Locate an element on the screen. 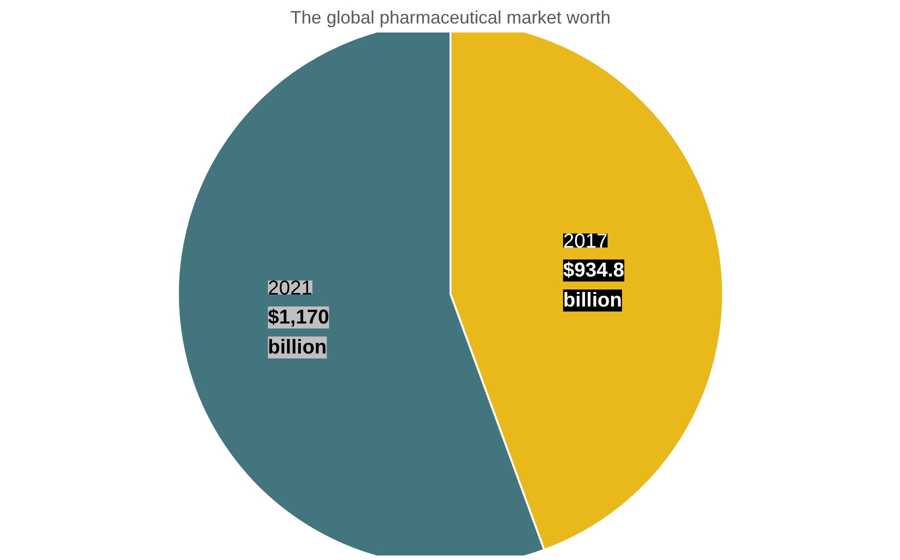  data-label: $934.8 billion is located at coordinates (593, 286).